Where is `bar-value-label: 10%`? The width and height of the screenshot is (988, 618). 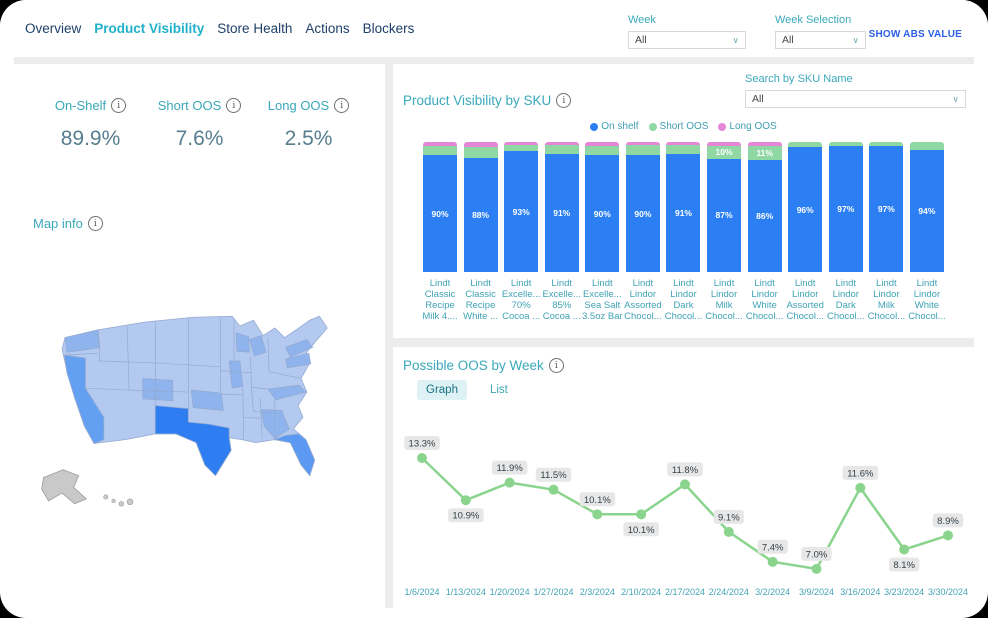
bar-value-label: 10% is located at coordinates (724, 152).